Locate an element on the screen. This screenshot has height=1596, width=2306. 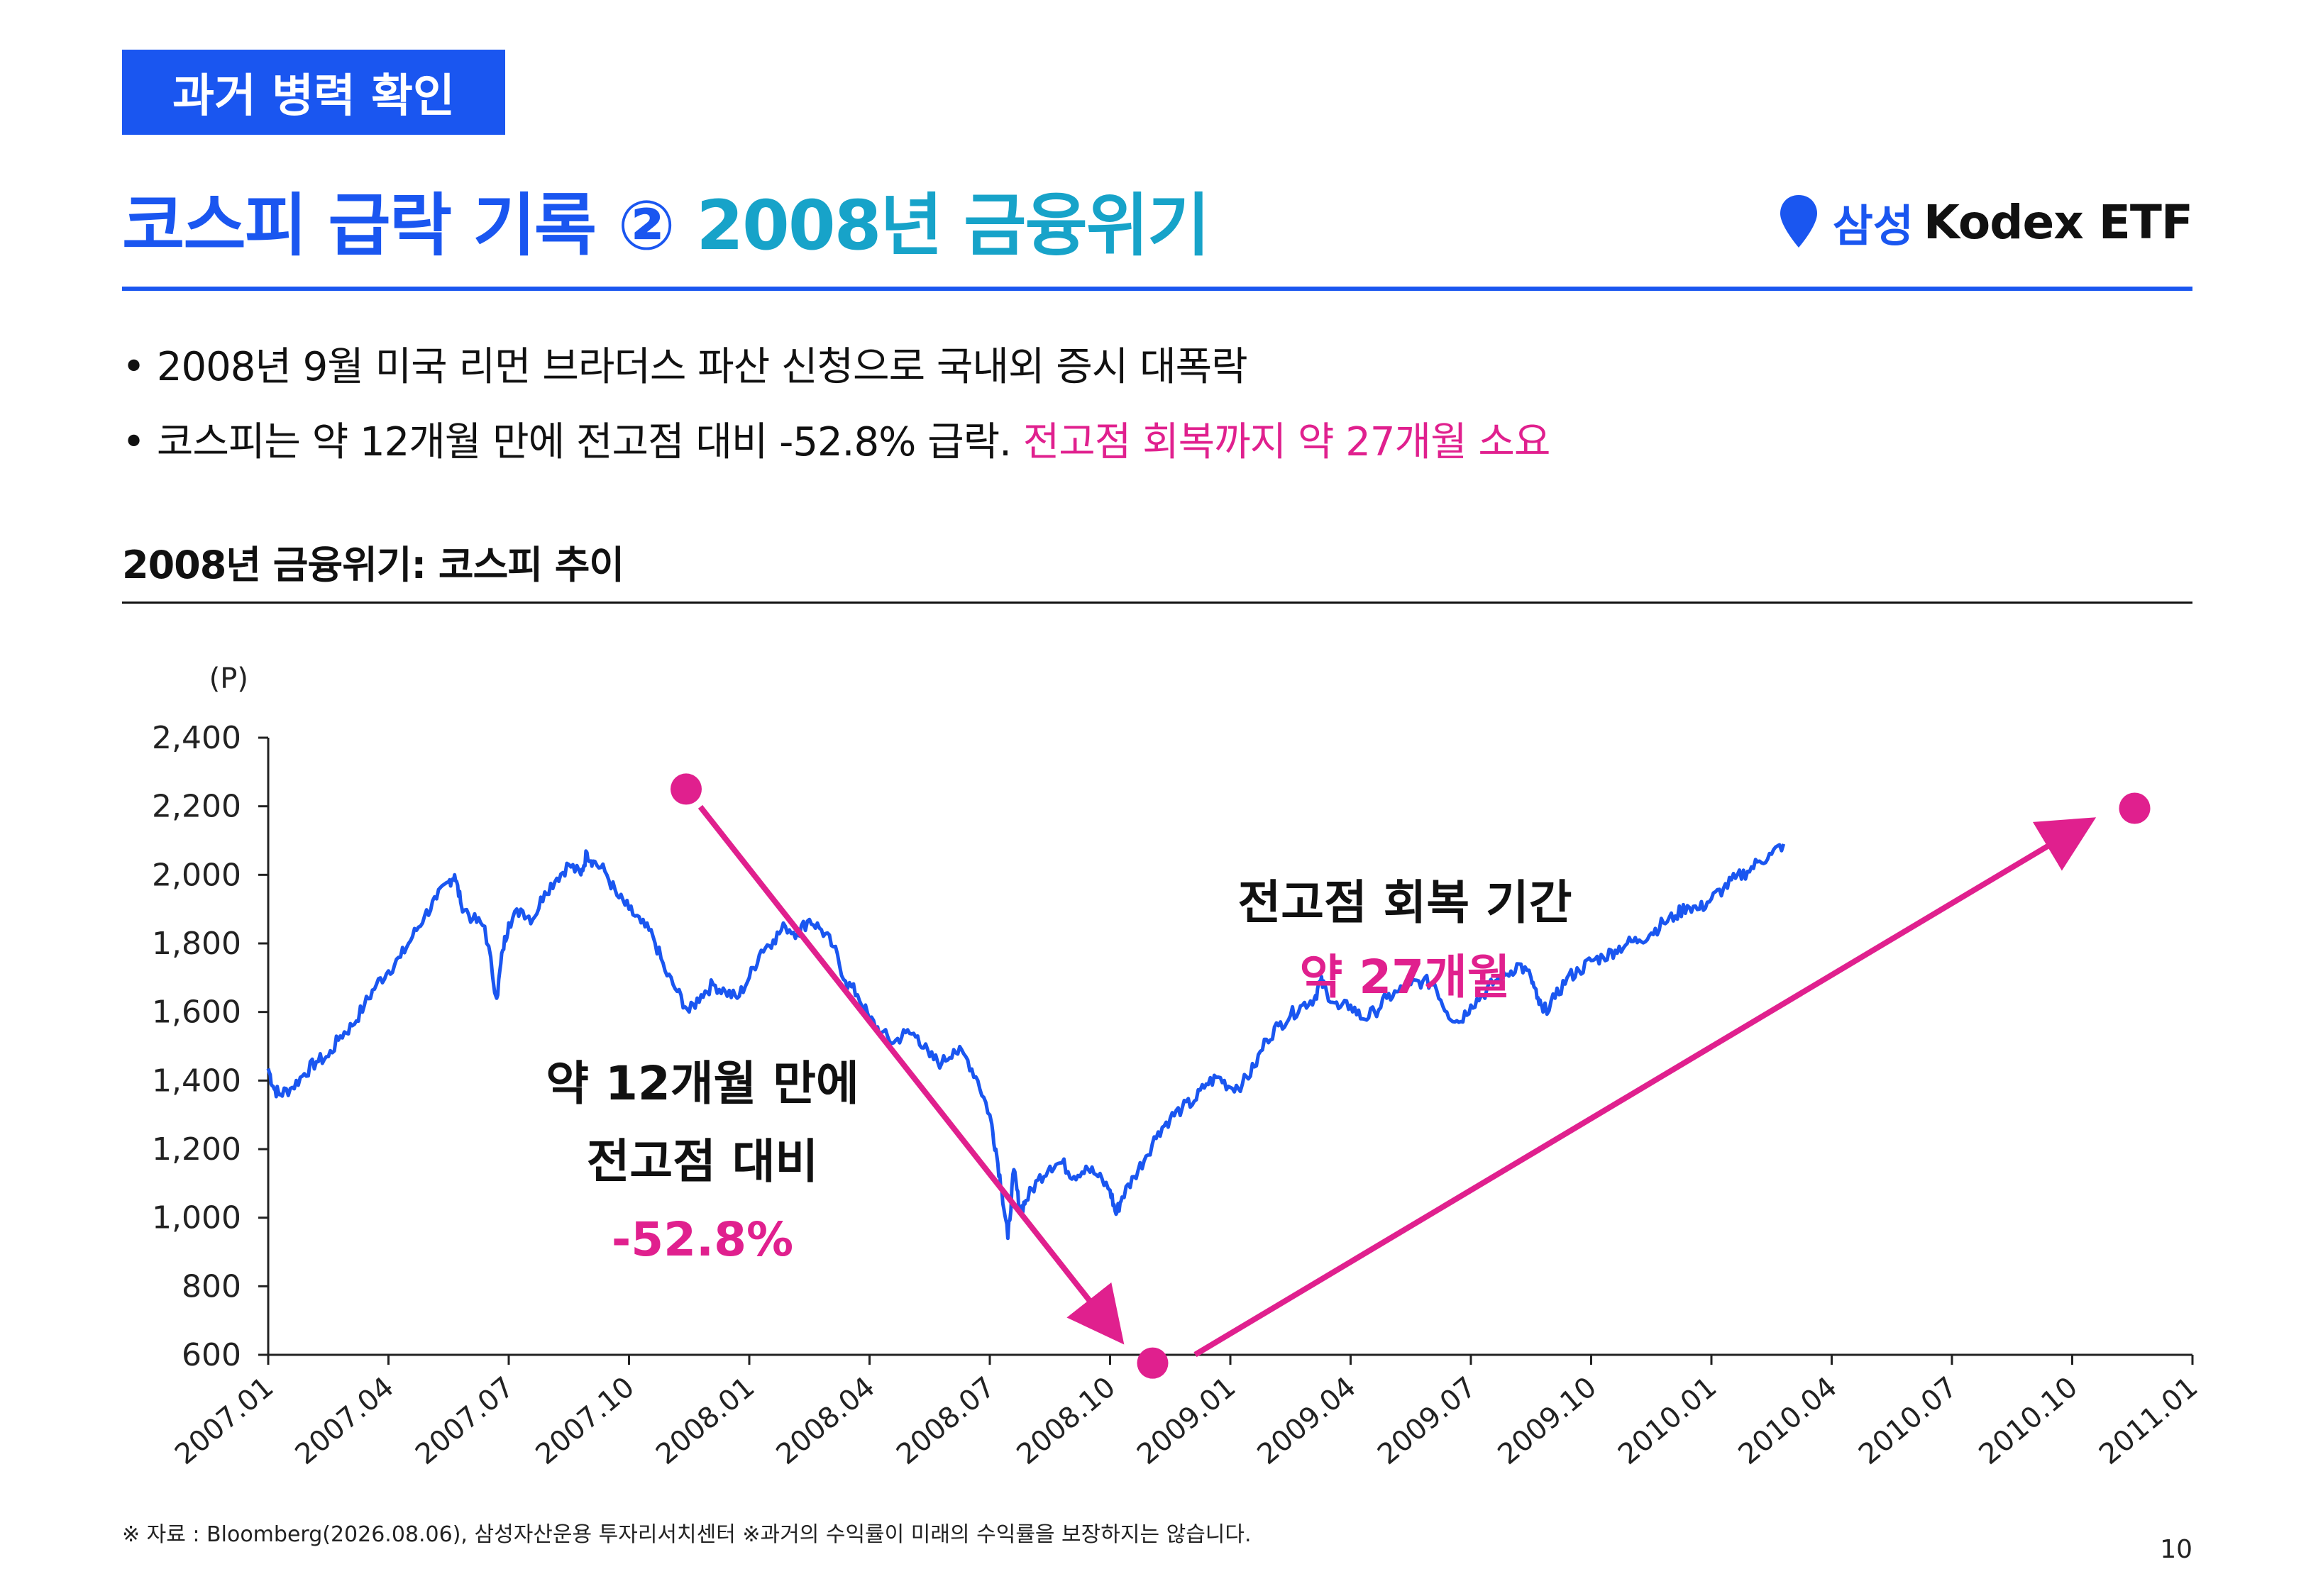
y-tick-label: 1,000 is located at coordinates (197, 1218).